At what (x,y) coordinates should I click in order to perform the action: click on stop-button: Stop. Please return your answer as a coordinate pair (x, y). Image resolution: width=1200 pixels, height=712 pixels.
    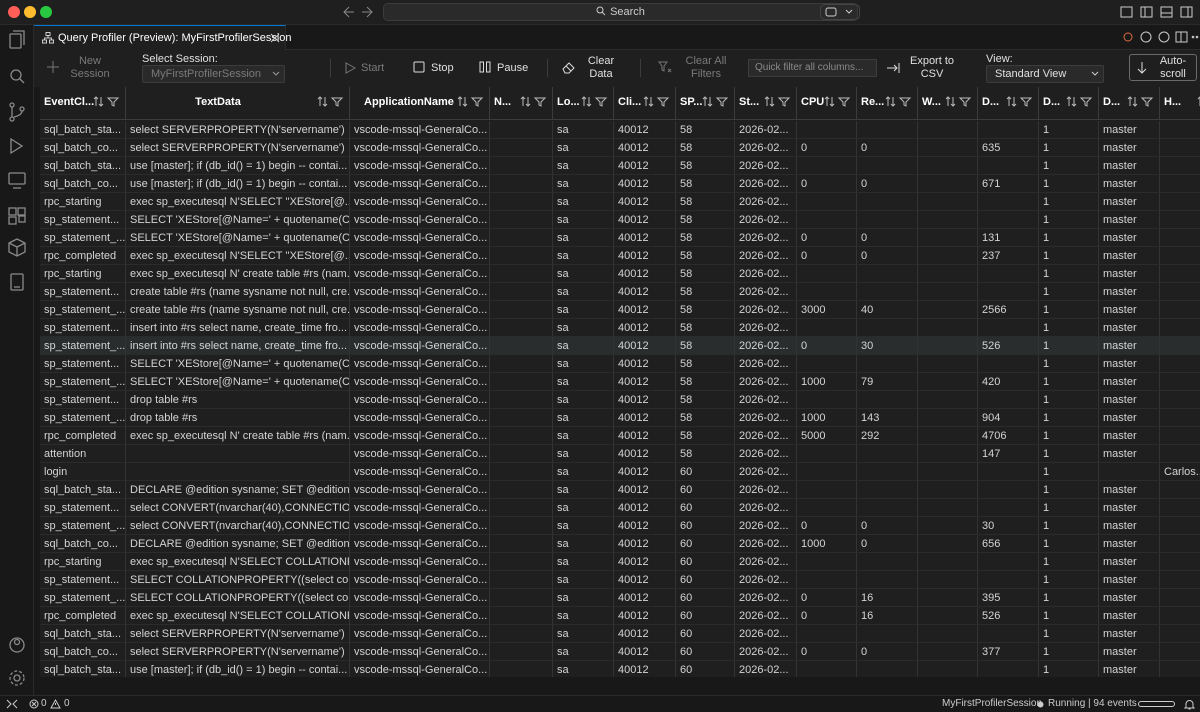
    Looking at the image, I should click on (442, 68).